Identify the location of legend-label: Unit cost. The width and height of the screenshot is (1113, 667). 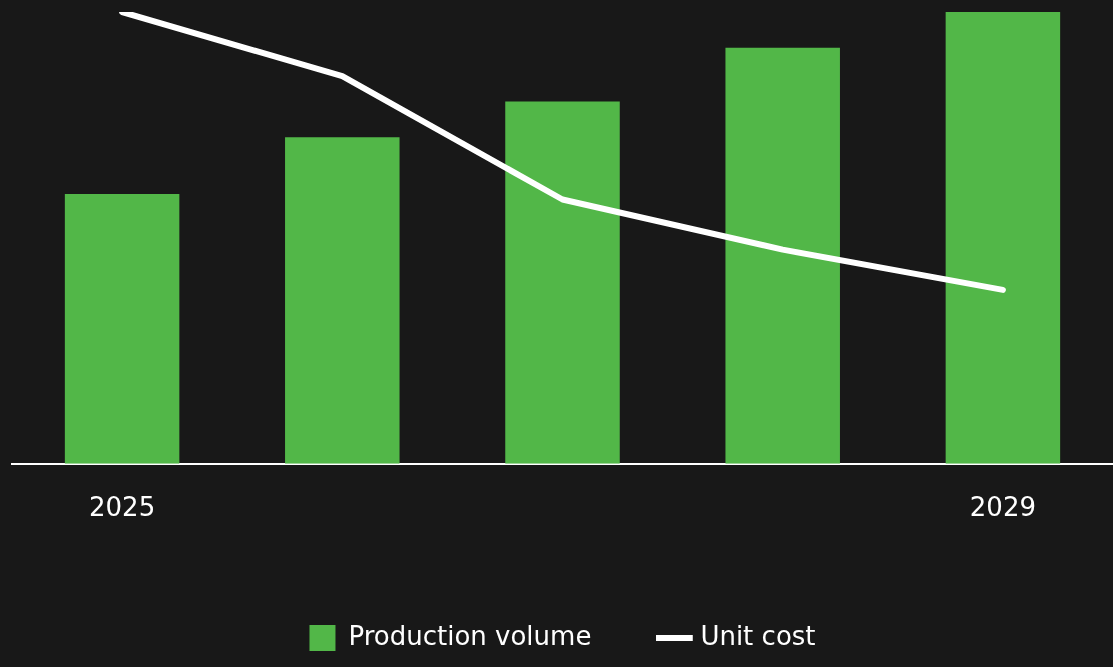
(758, 635).